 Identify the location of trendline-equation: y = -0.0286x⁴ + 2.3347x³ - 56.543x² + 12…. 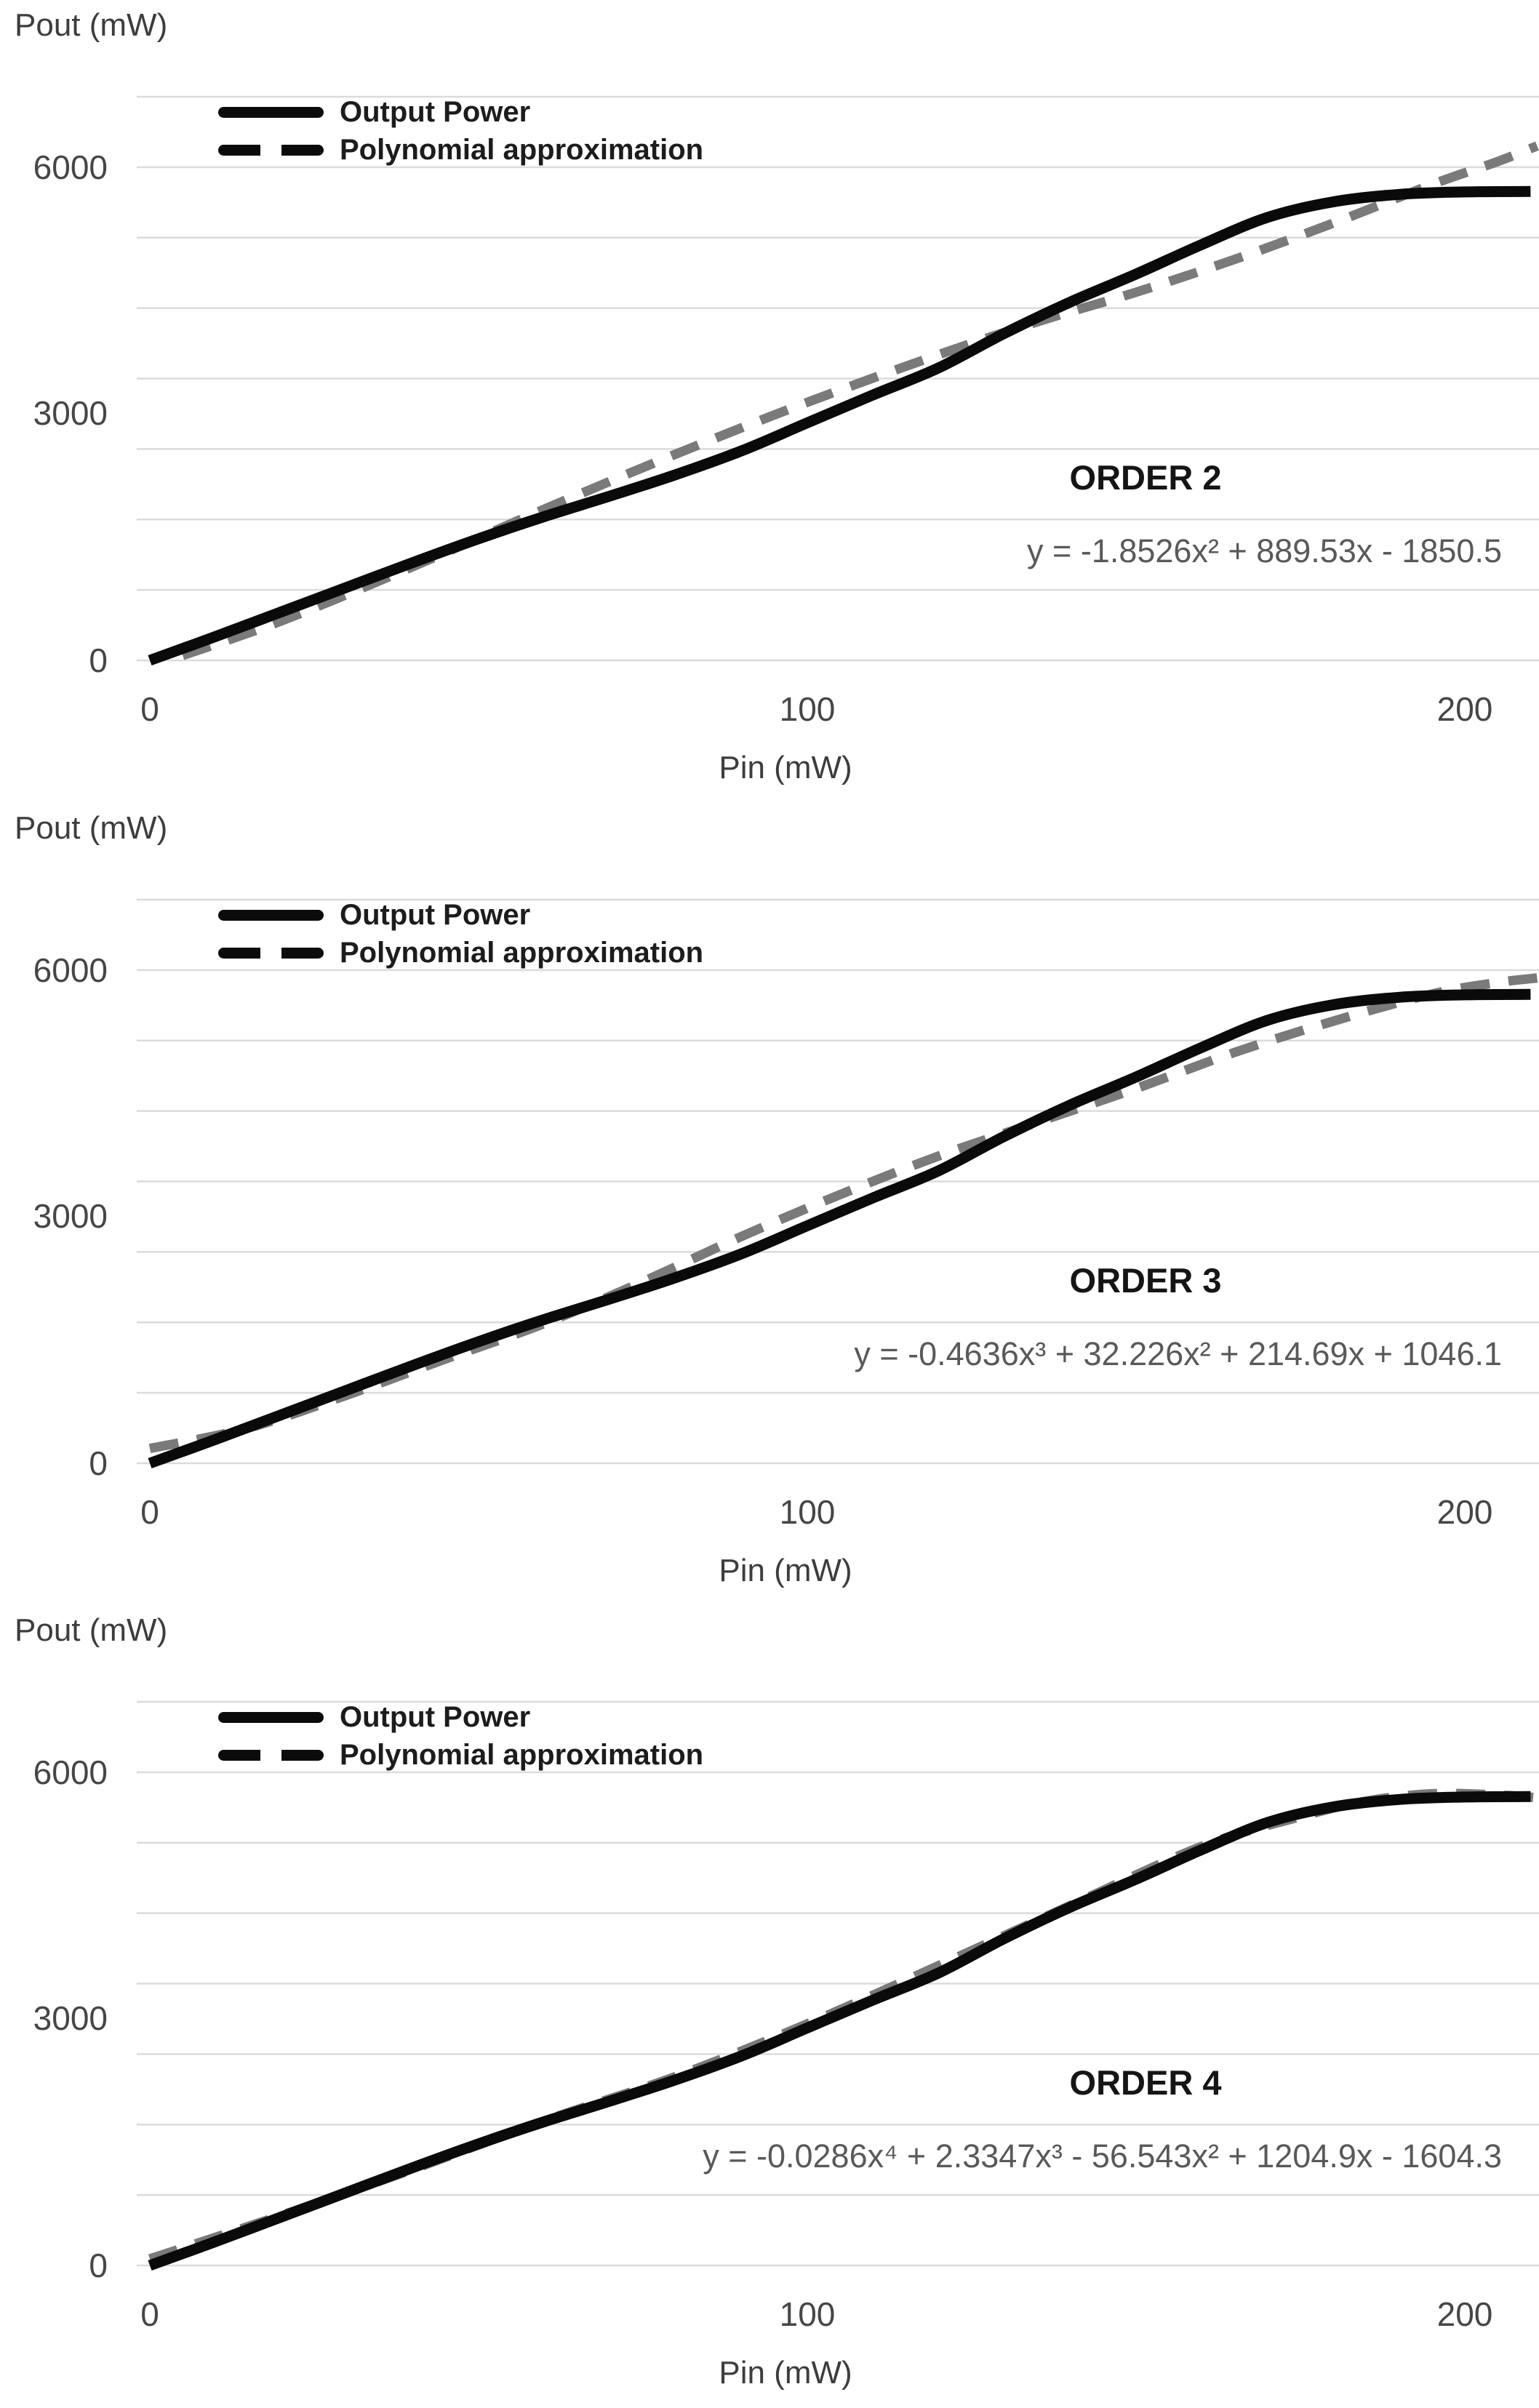
(1102, 2156).